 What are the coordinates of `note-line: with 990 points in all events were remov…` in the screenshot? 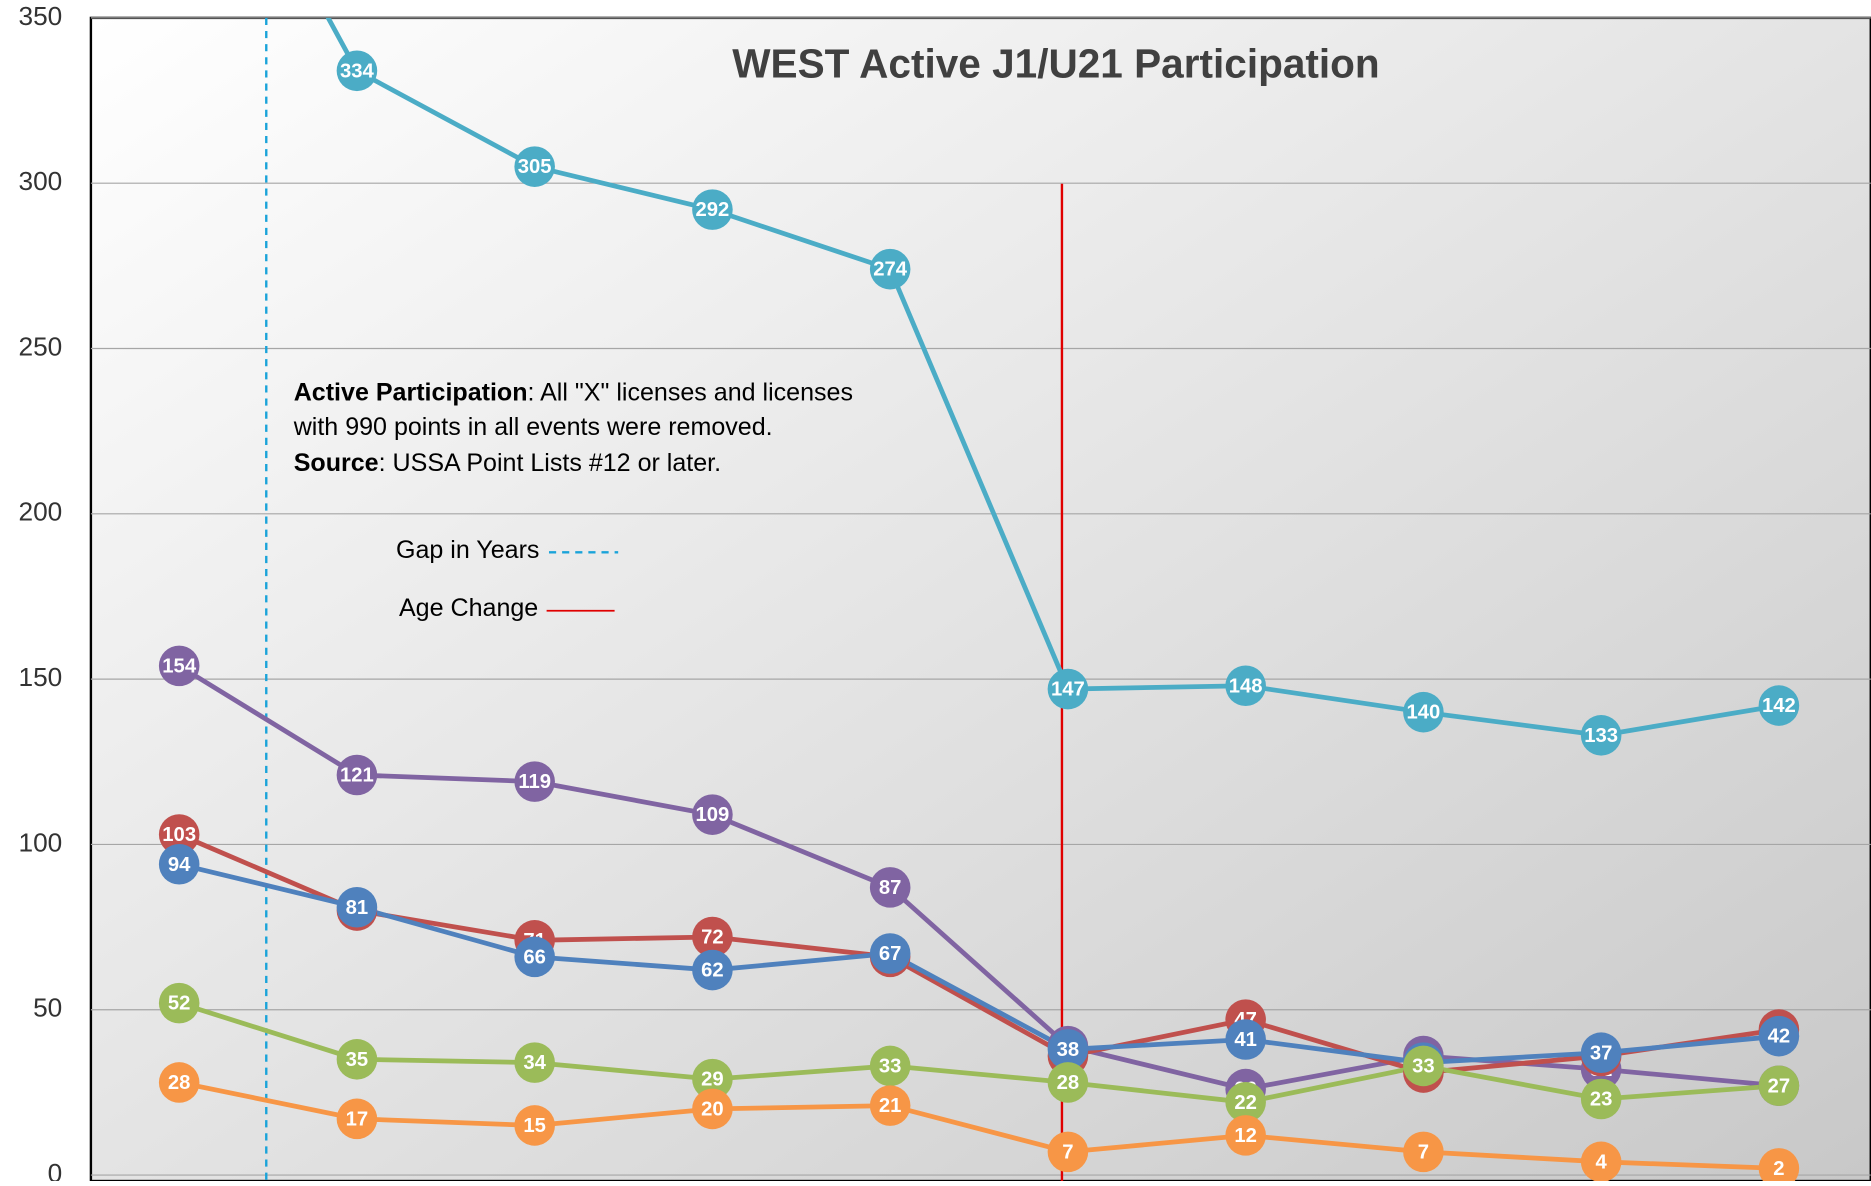 It's located at (533, 427).